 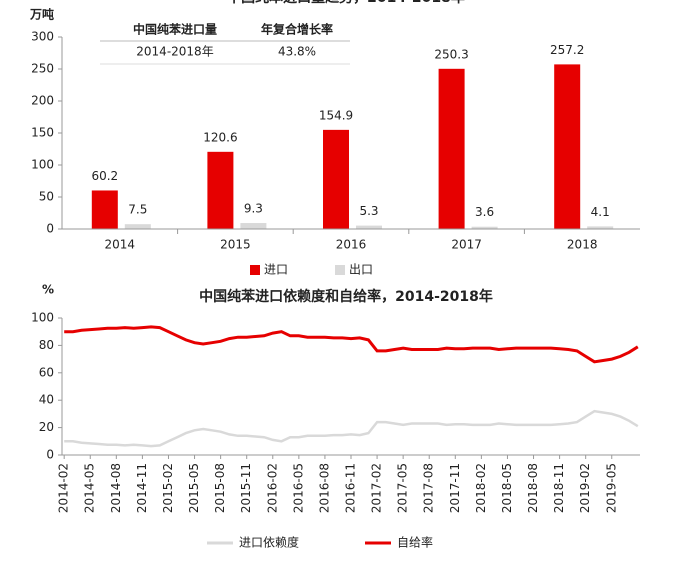 I want to click on chart-title: 中国纯苯进口量趋势，2014-2018年, so click(x=346, y=3).